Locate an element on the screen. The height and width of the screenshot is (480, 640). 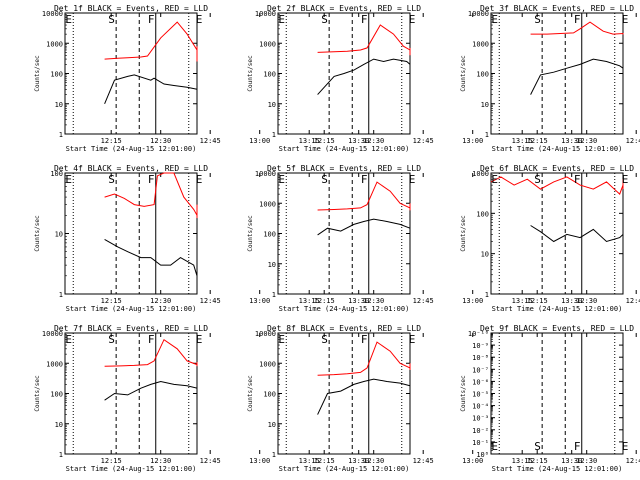
panel-title: Det 4f BLACK = Events, RED = LLD is located at coordinates (131, 168).